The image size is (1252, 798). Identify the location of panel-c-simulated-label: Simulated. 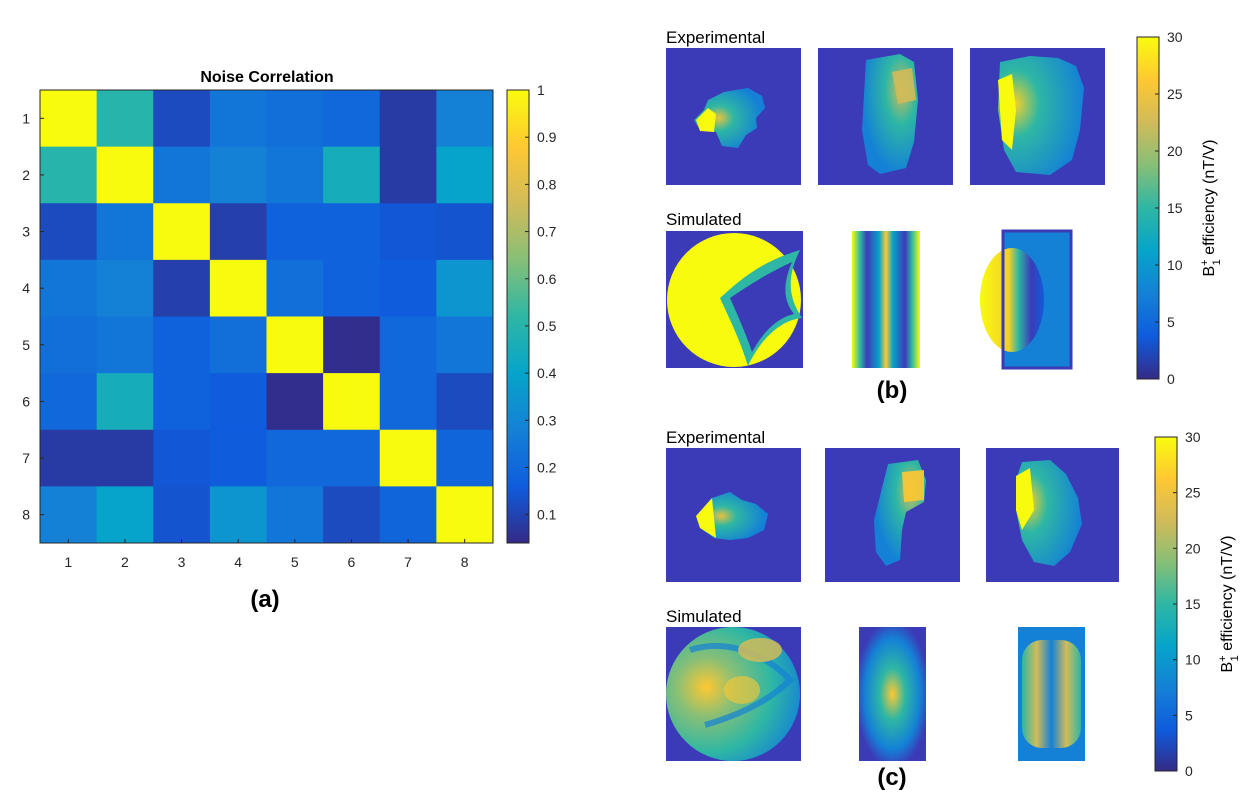
(704, 616).